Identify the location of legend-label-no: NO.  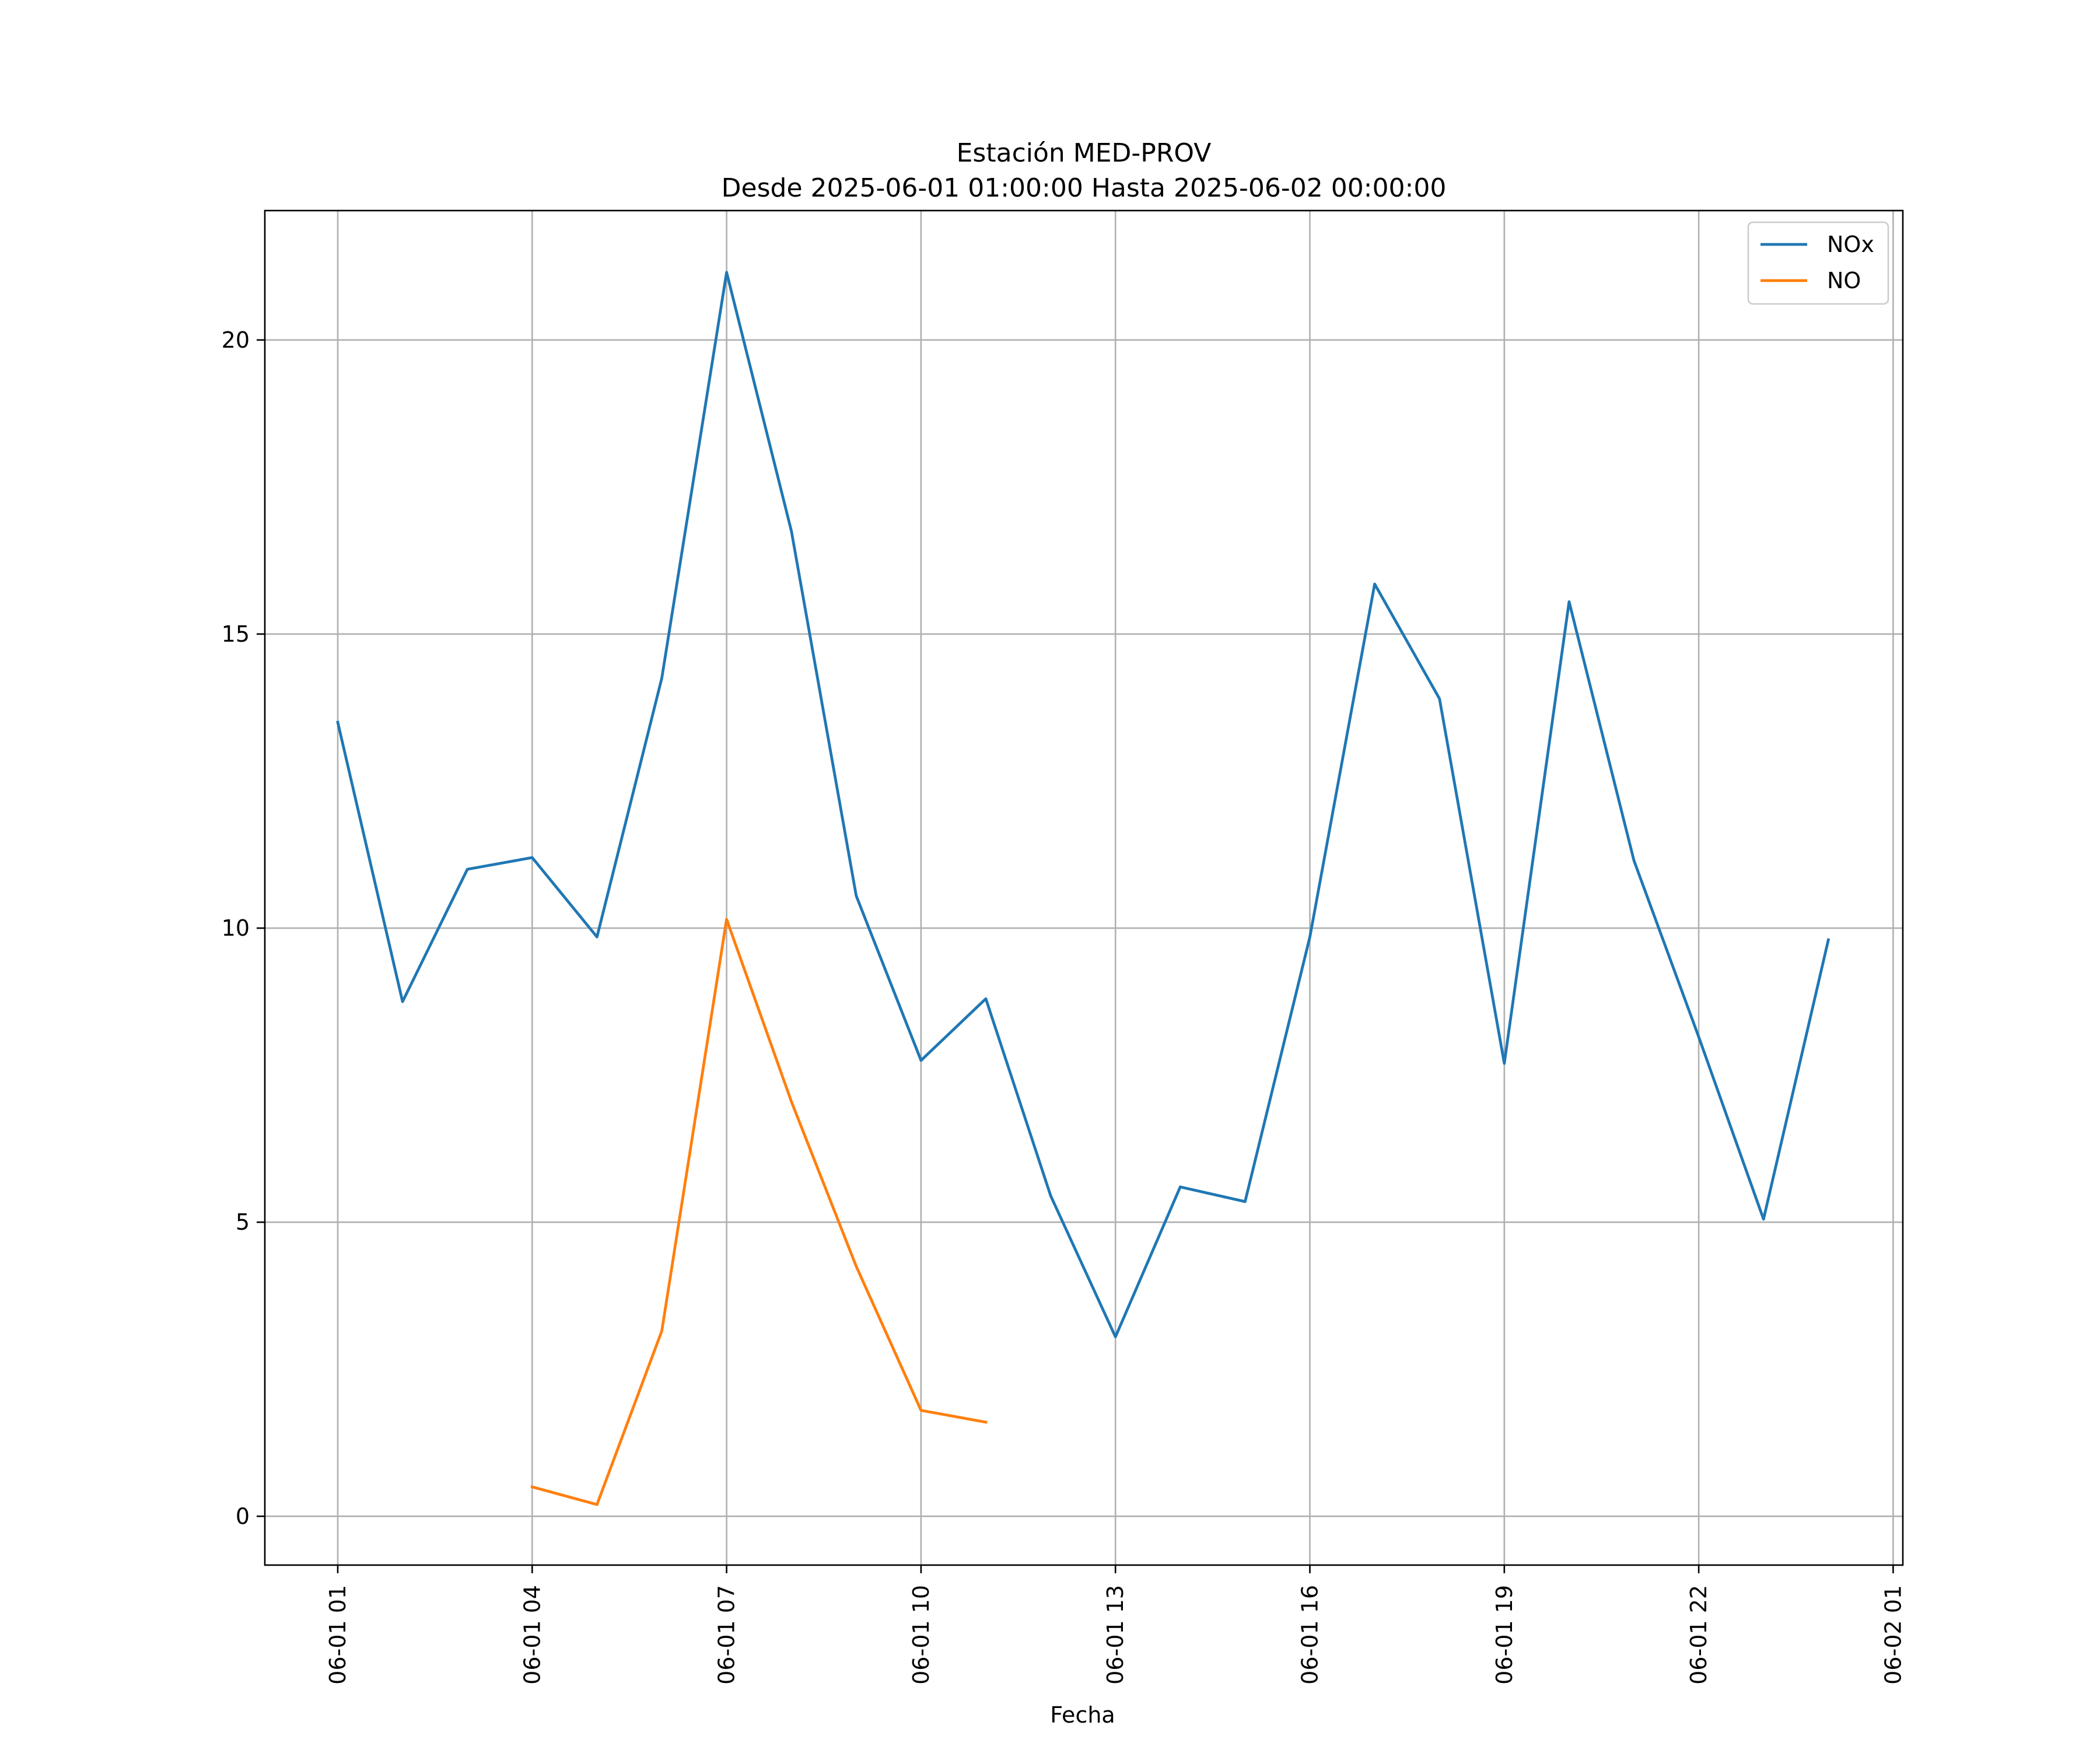
(1844, 280).